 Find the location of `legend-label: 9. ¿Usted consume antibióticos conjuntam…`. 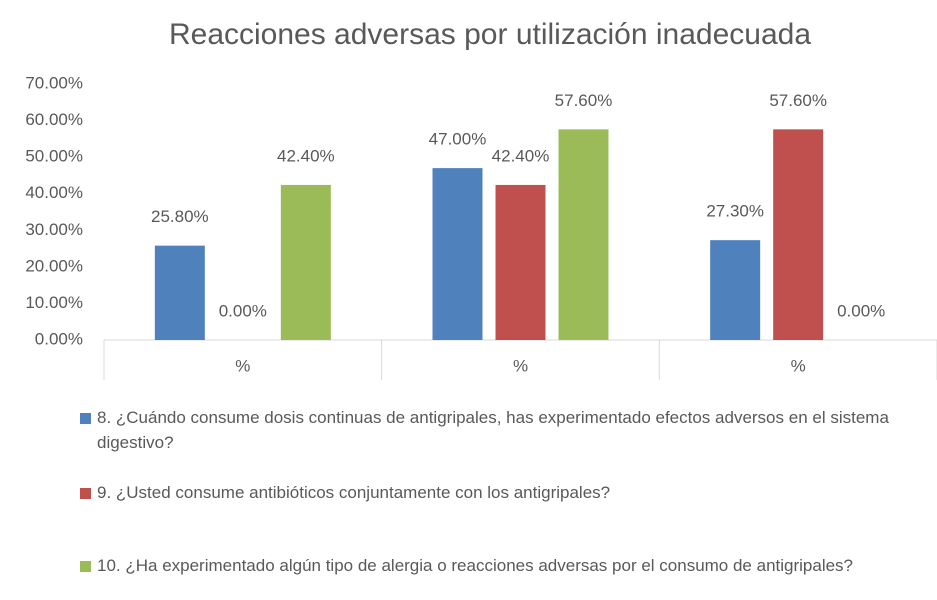

legend-label: 9. ¿Usted consume antibióticos conjuntam… is located at coordinates (354, 492).